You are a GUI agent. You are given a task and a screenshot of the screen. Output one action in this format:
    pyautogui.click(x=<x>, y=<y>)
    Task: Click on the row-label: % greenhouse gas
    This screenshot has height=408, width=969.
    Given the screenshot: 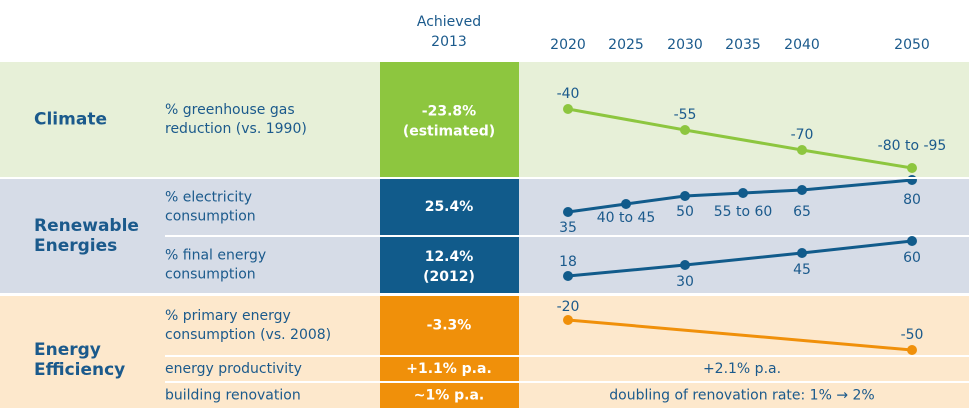 What is the action you would take?
    pyautogui.click(x=230, y=110)
    